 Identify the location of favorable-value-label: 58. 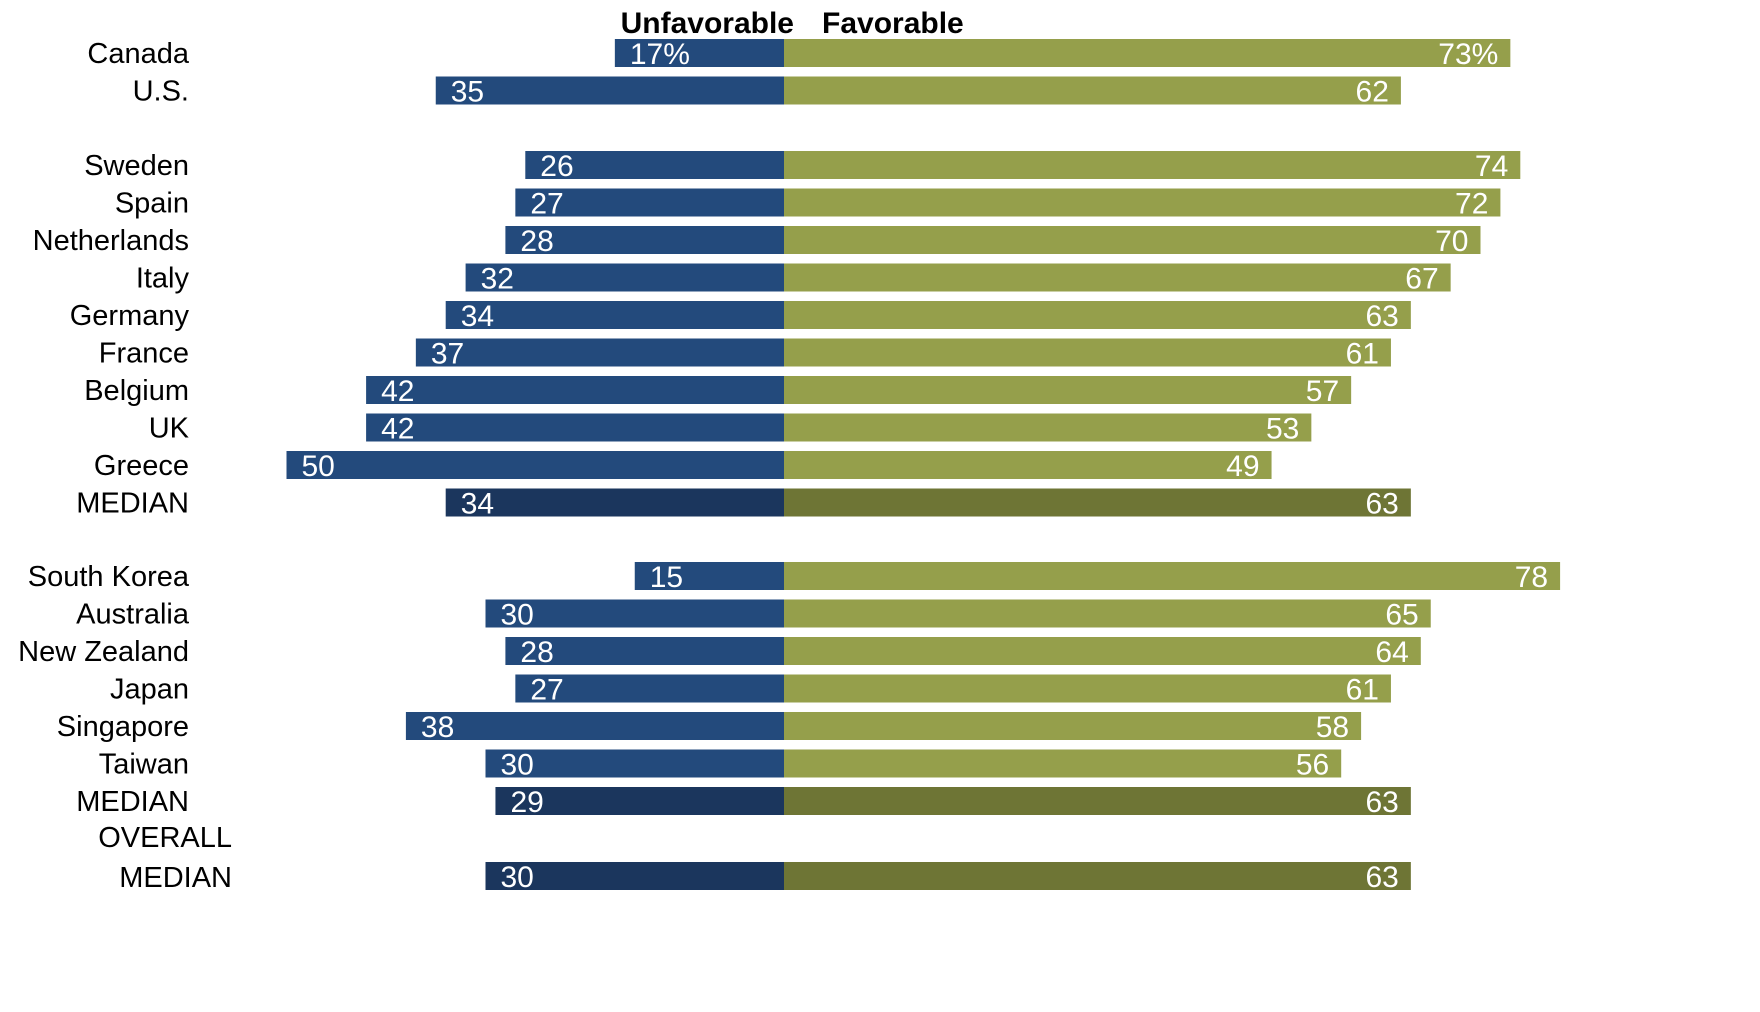
(1332, 727).